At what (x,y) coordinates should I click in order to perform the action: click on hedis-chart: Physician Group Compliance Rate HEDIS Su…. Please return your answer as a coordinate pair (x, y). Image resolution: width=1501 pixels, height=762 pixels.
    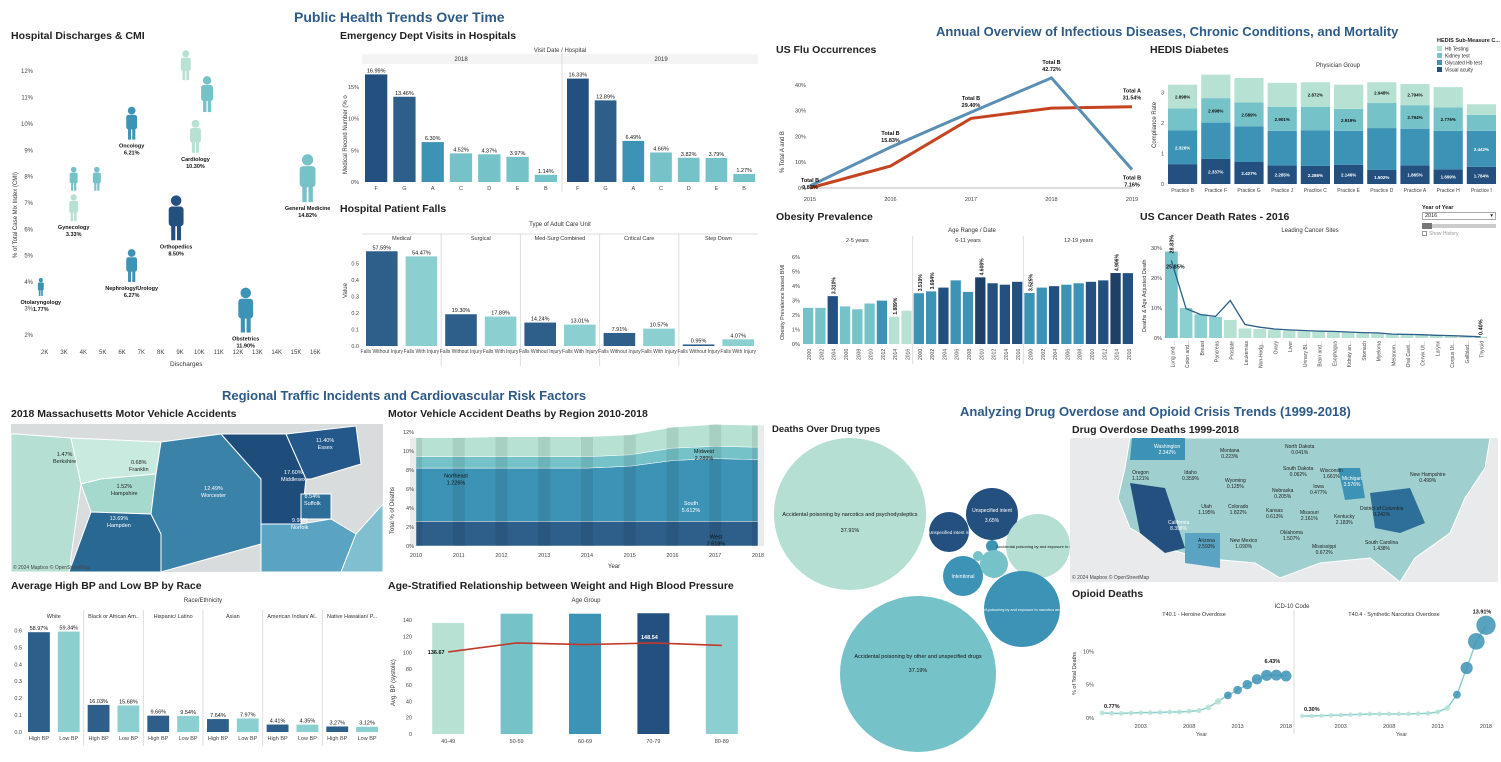
    Looking at the image, I should click on (1326, 116).